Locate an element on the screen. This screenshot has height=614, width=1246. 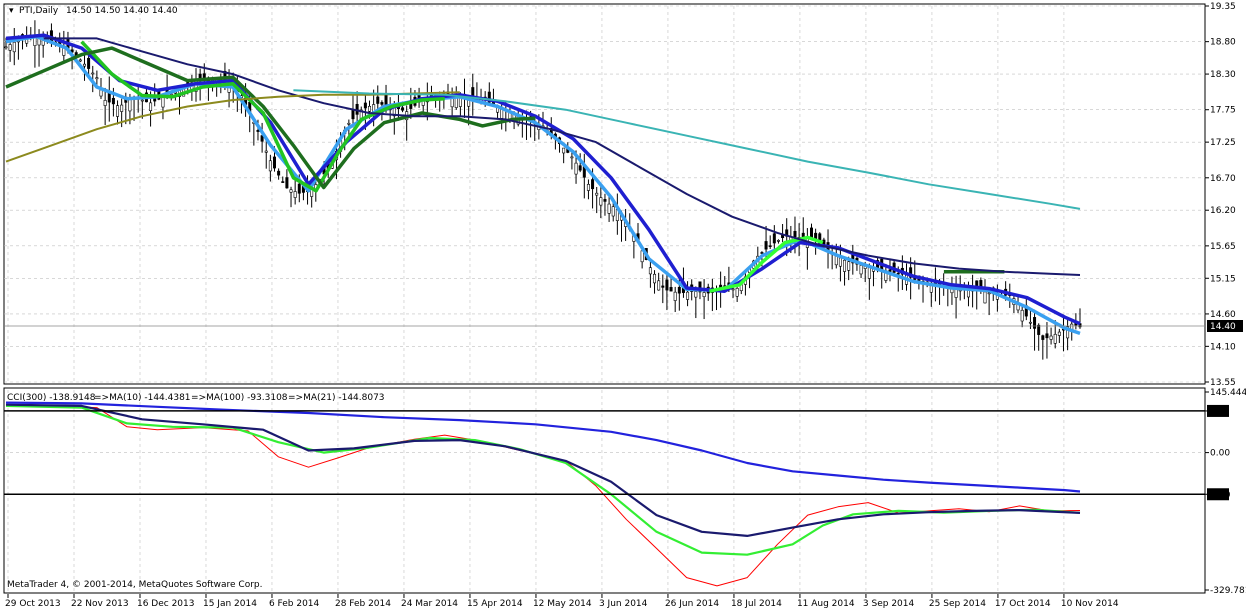
x-tick-label: 28 Feb 2014 is located at coordinates (363, 604).